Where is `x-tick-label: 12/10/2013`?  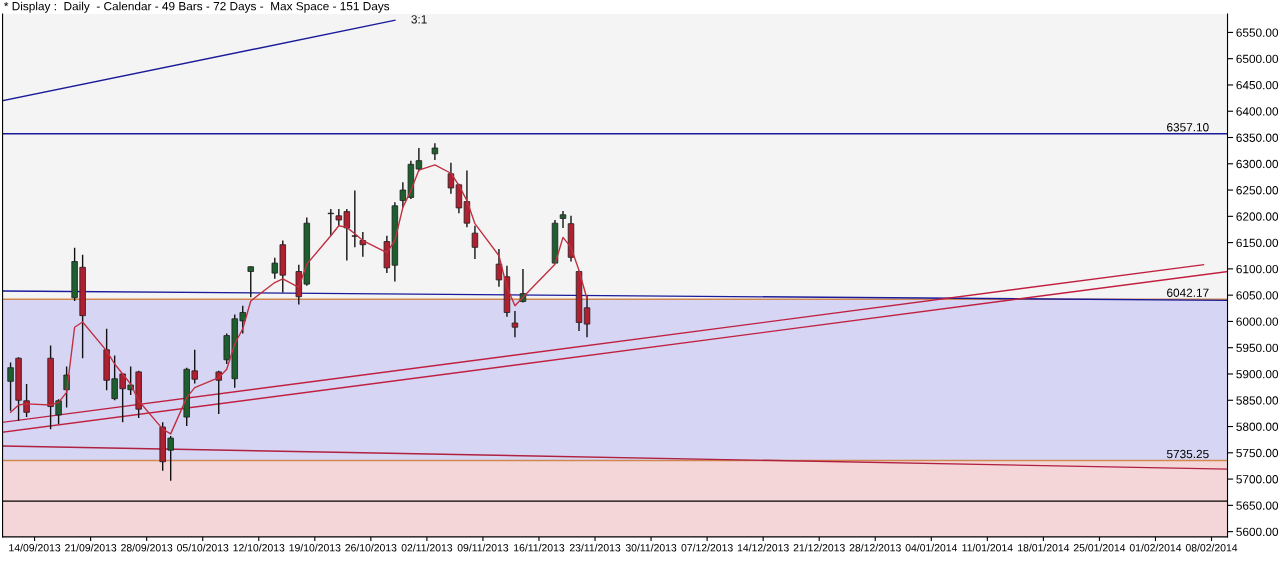 x-tick-label: 12/10/2013 is located at coordinates (259, 547).